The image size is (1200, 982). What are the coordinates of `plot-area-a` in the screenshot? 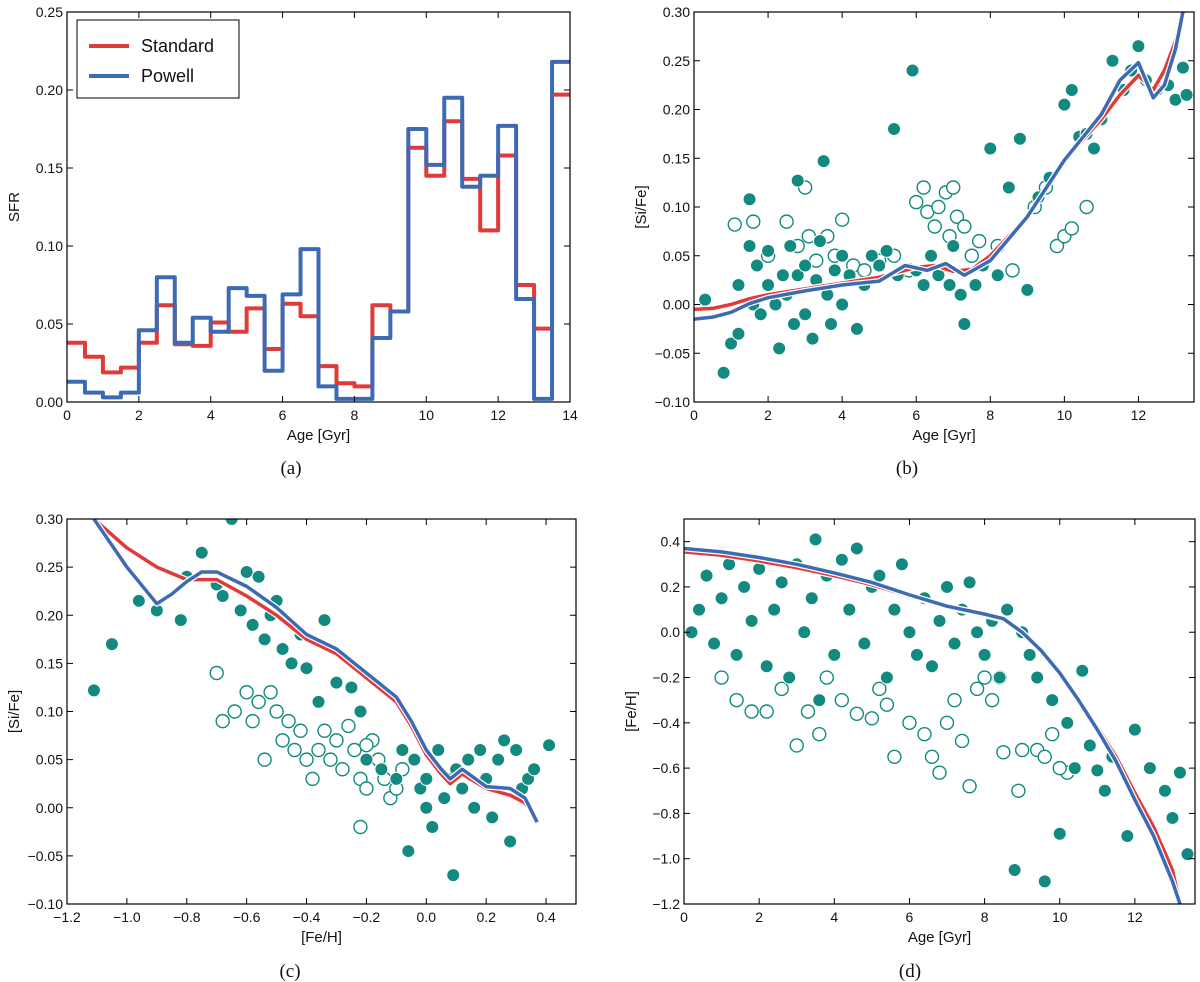 It's located at (318, 230).